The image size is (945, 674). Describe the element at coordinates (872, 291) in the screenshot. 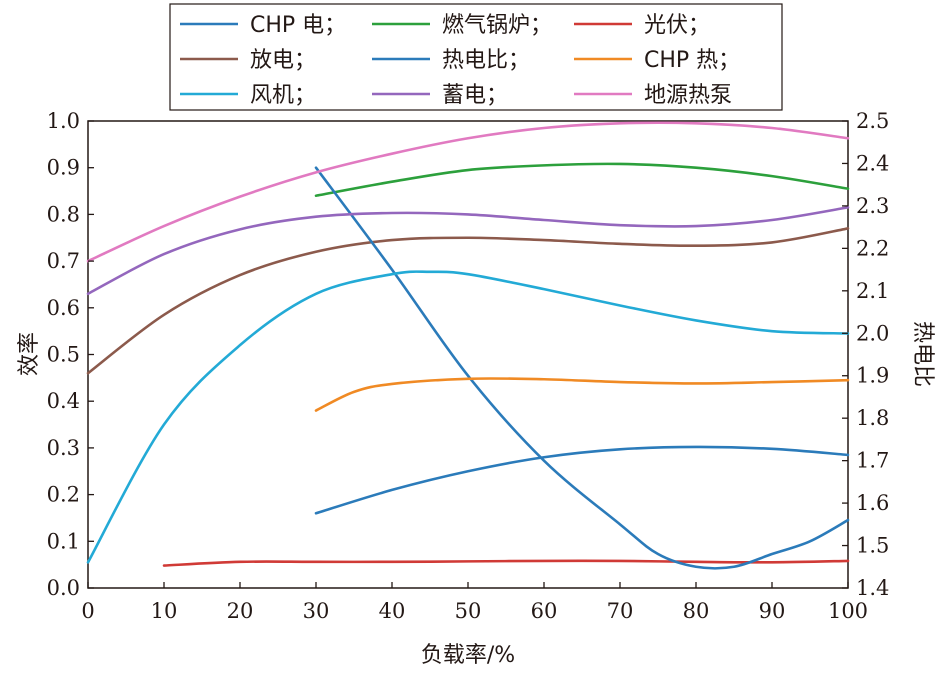

I see `y-right-tick-label: 2.1` at that location.